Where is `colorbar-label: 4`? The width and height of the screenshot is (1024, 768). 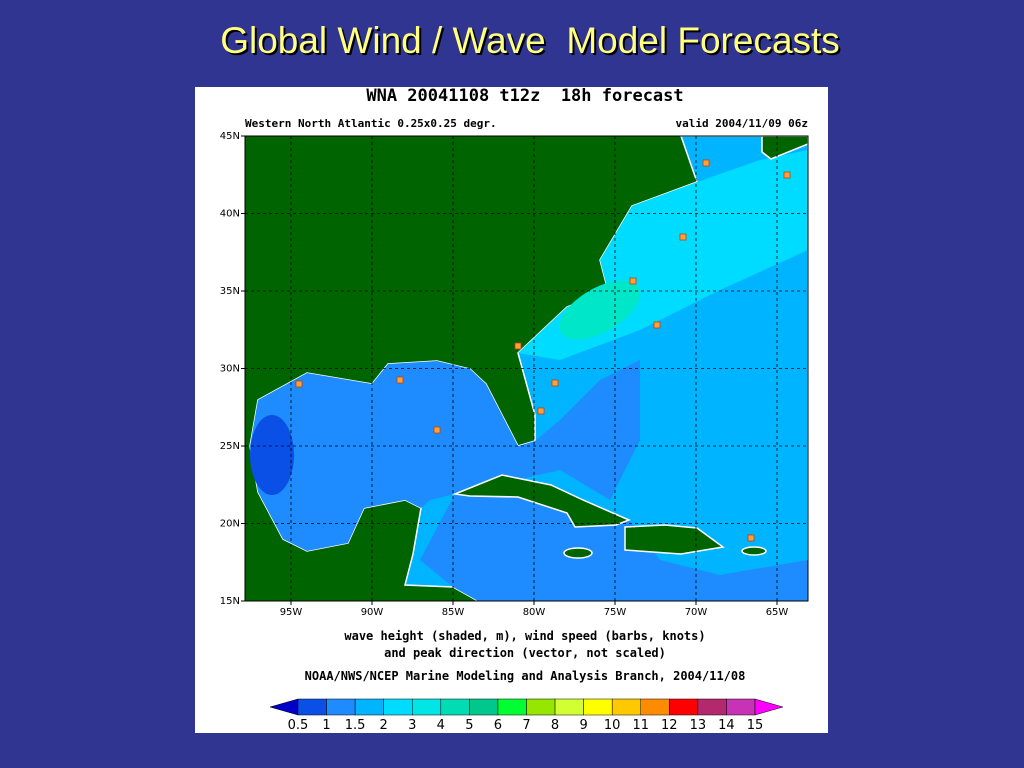
colorbar-label: 4 is located at coordinates (441, 725).